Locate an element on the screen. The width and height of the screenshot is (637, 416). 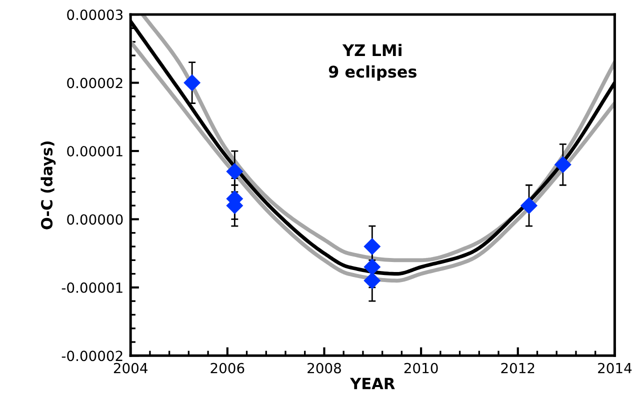
y-tick-label: -0.00002 is located at coordinates (92, 356).